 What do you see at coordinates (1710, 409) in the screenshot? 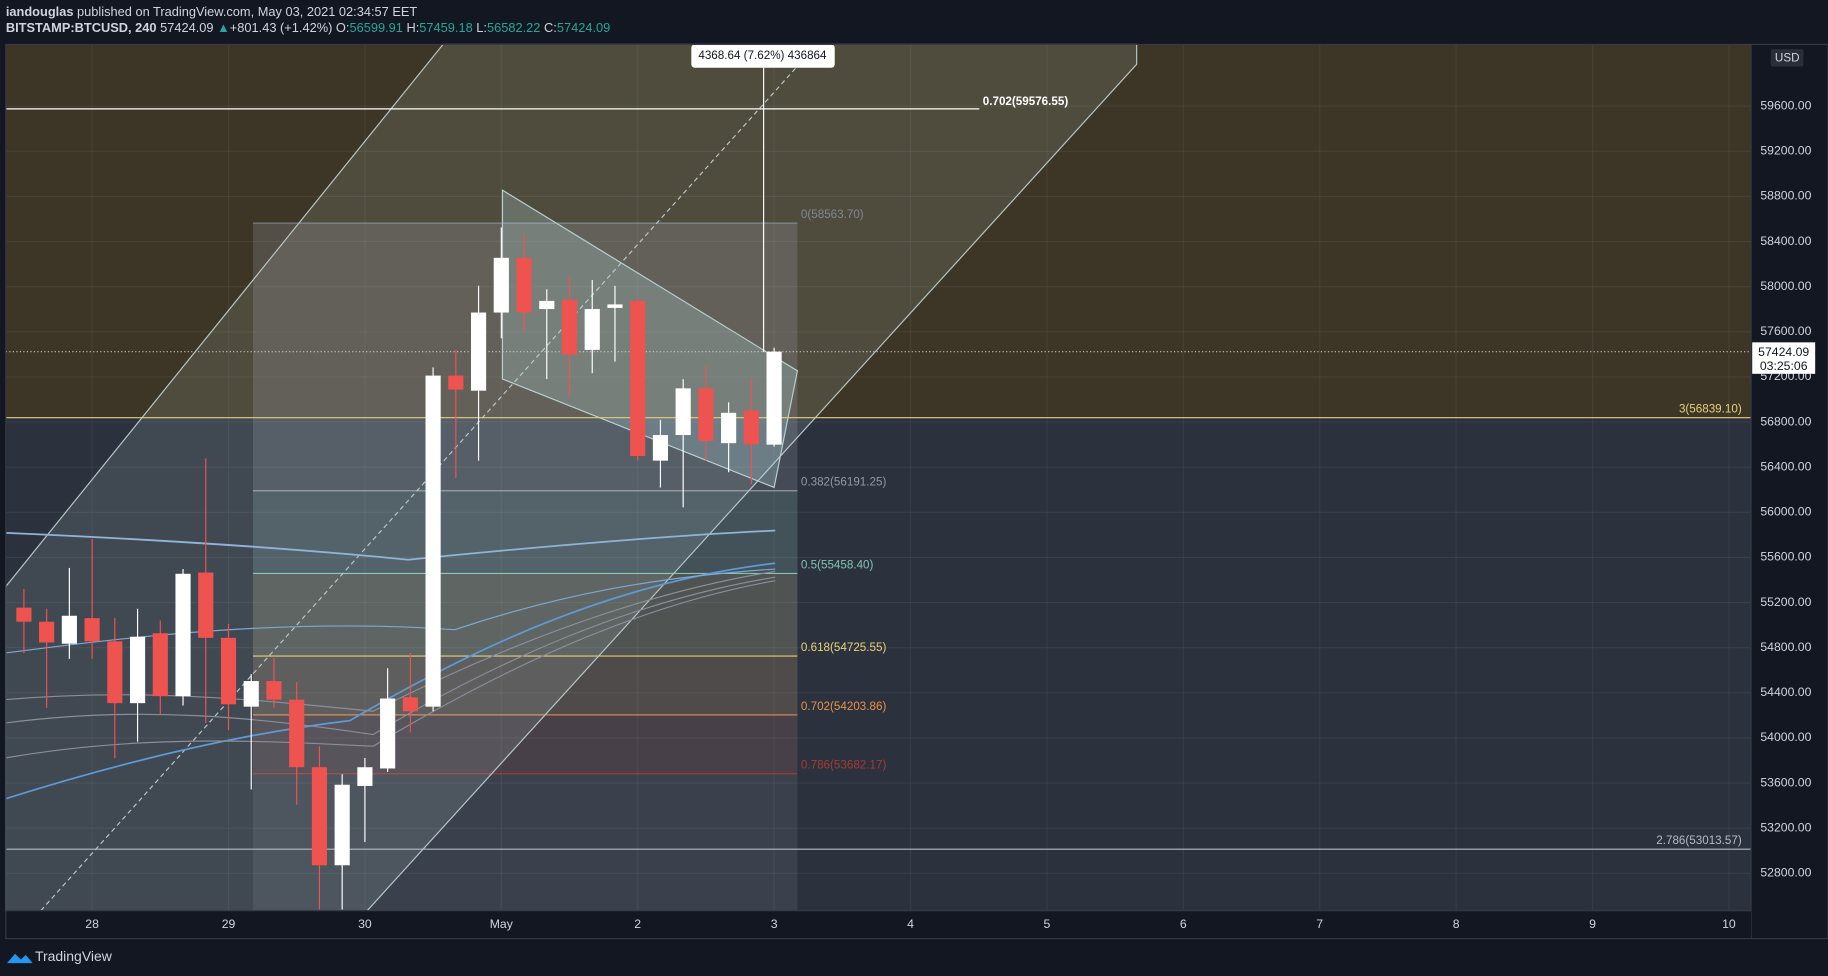
I see `level-label: 3(56839.10)` at bounding box center [1710, 409].